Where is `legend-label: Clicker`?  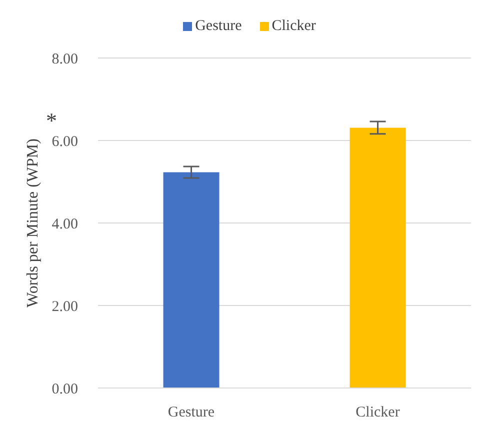 legend-label: Clicker is located at coordinates (294, 26).